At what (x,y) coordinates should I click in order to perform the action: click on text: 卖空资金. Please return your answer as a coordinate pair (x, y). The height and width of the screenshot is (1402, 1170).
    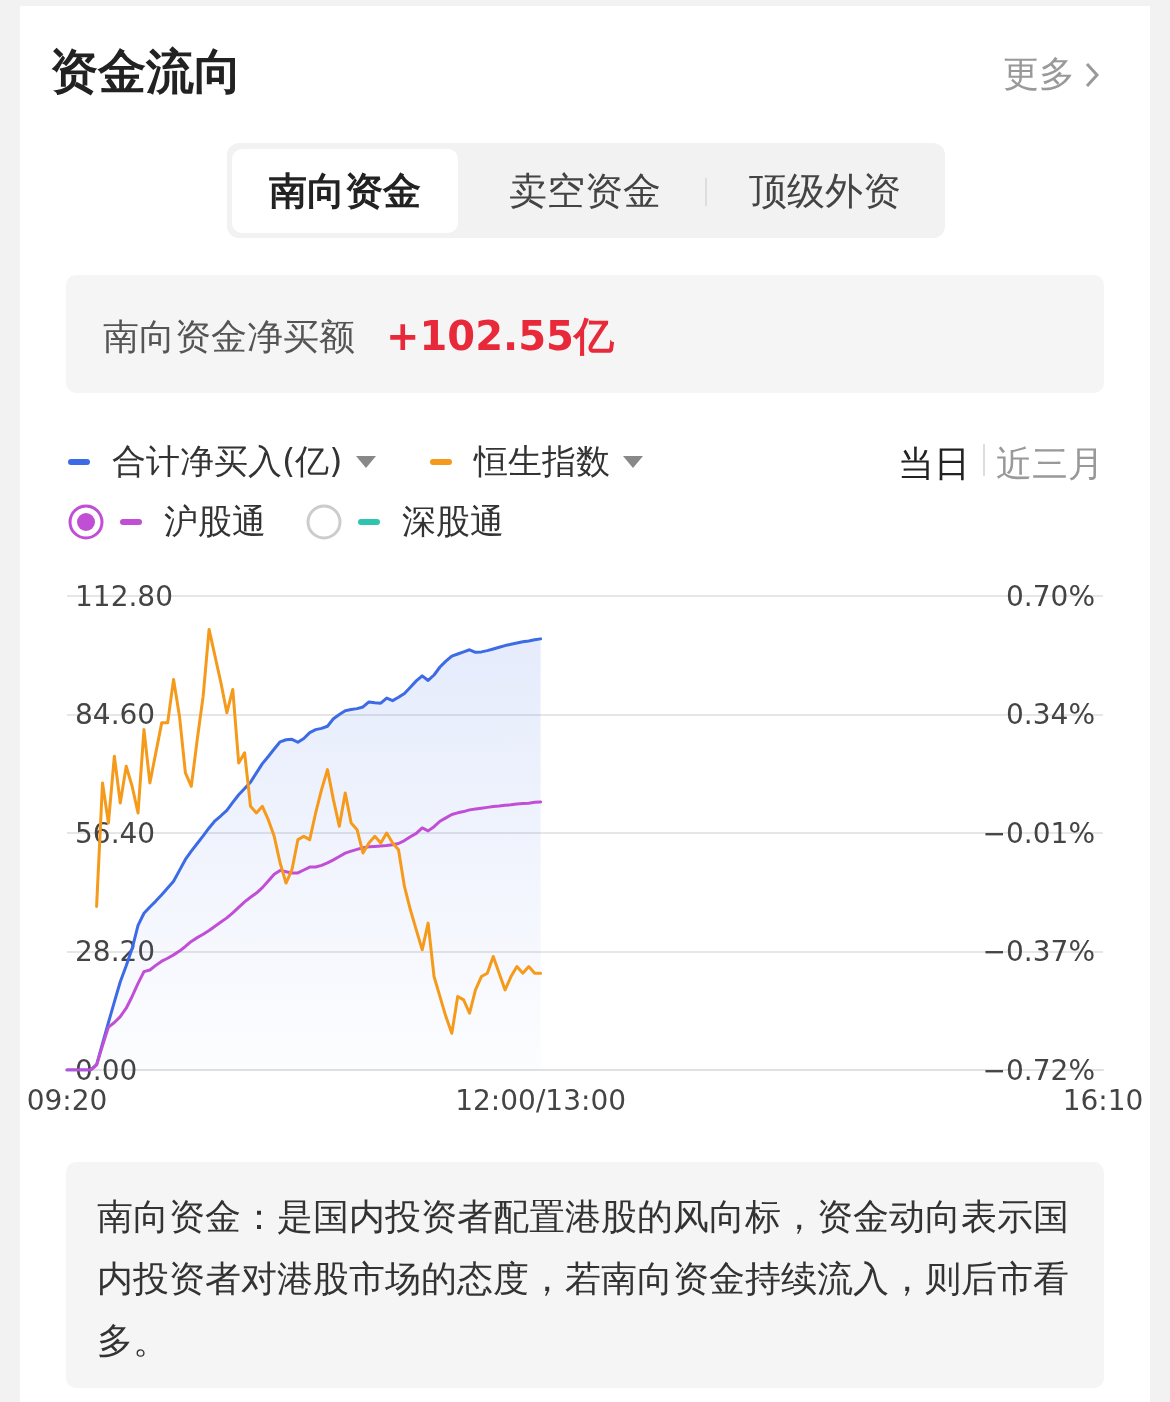
    Looking at the image, I should click on (585, 191).